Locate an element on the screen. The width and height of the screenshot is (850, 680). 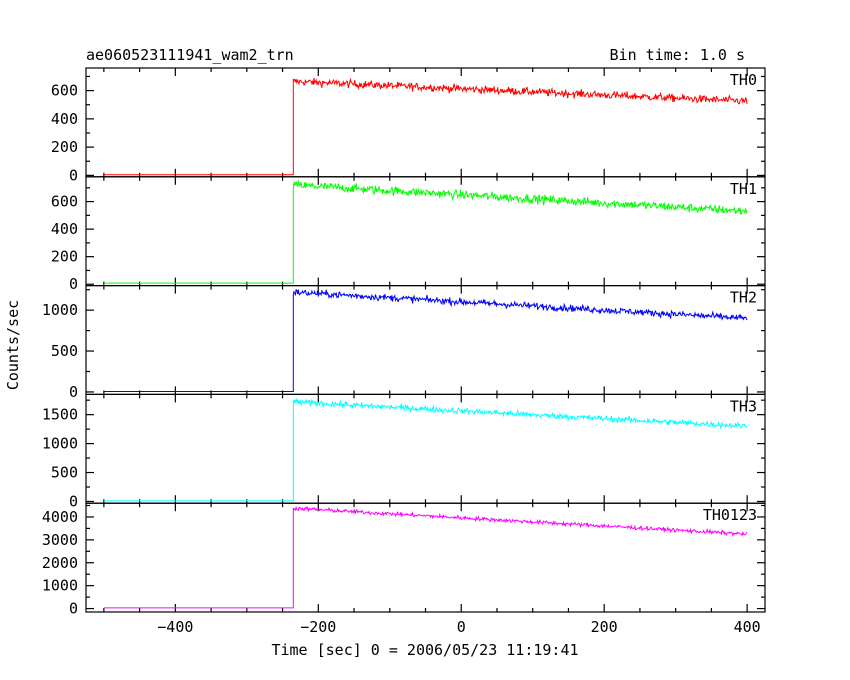
x-axis-label: Time [sec] 0 = 2006/05/23 11:19:41 is located at coordinates (424, 650).